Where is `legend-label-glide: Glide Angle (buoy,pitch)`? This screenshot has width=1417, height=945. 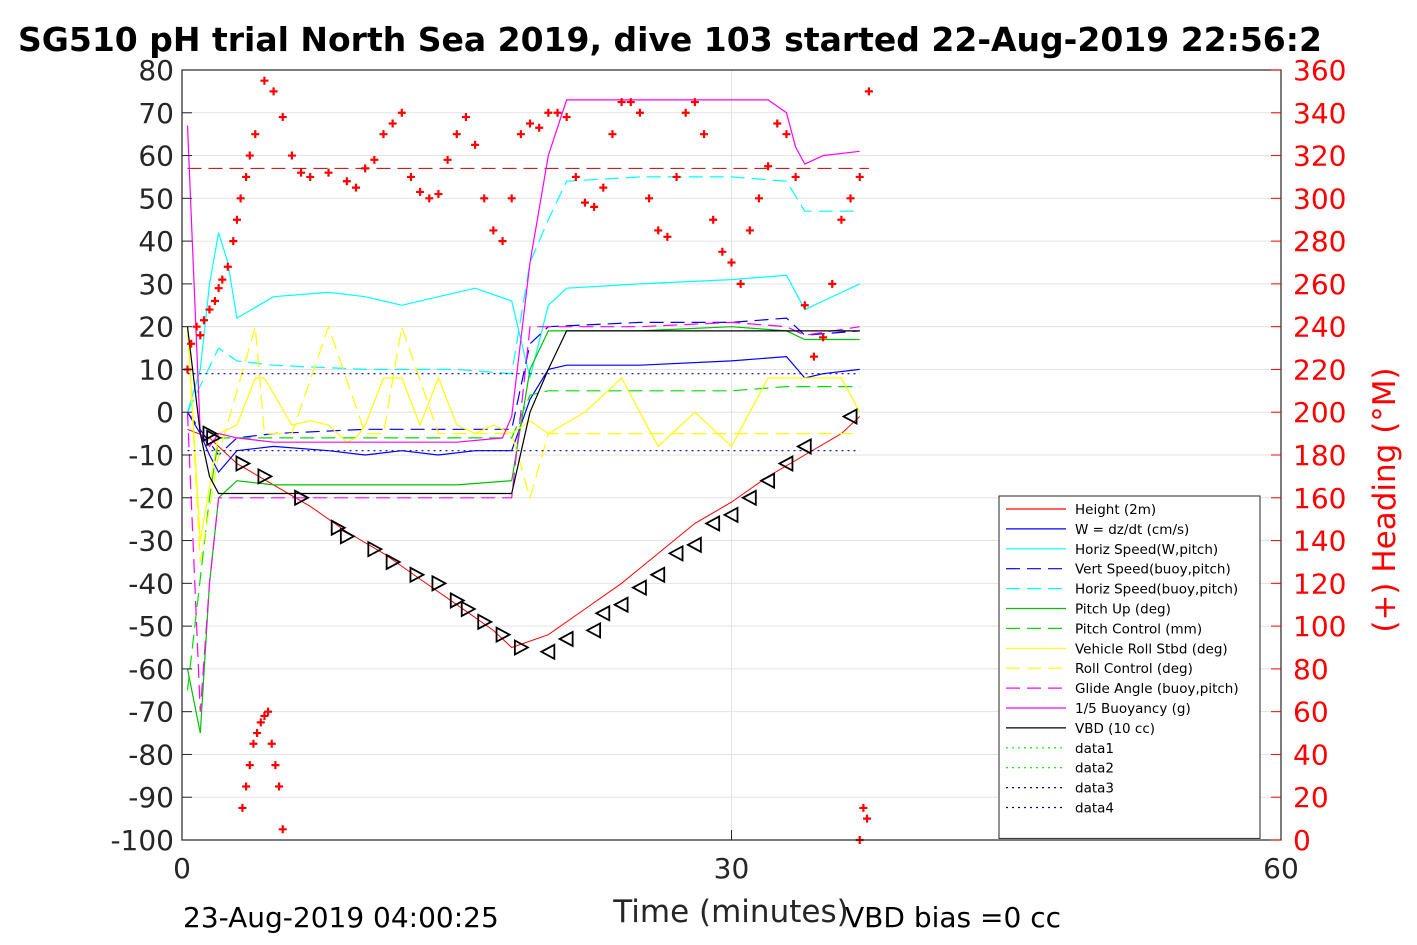 legend-label-glide: Glide Angle (buoy,pitch) is located at coordinates (1157, 689).